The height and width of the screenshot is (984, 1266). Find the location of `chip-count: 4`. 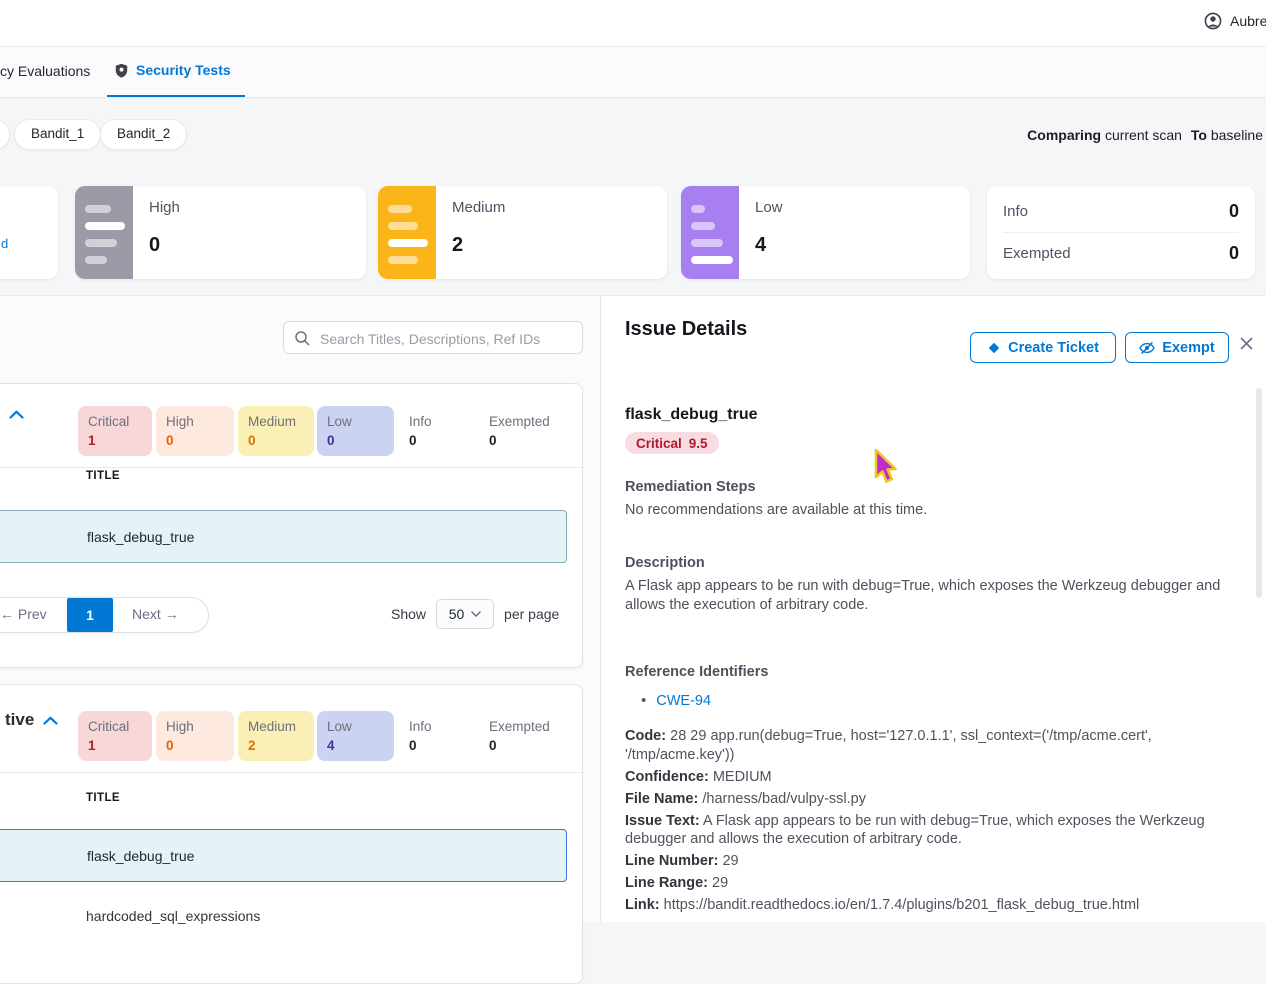

chip-count: 4 is located at coordinates (331, 745).